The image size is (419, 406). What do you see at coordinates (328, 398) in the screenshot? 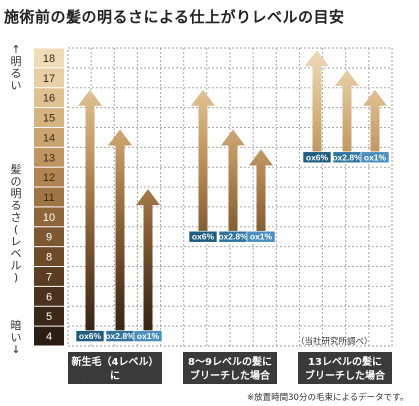
I see `footnote: ※放置時間30分の毛束によるデータです。` at bounding box center [328, 398].